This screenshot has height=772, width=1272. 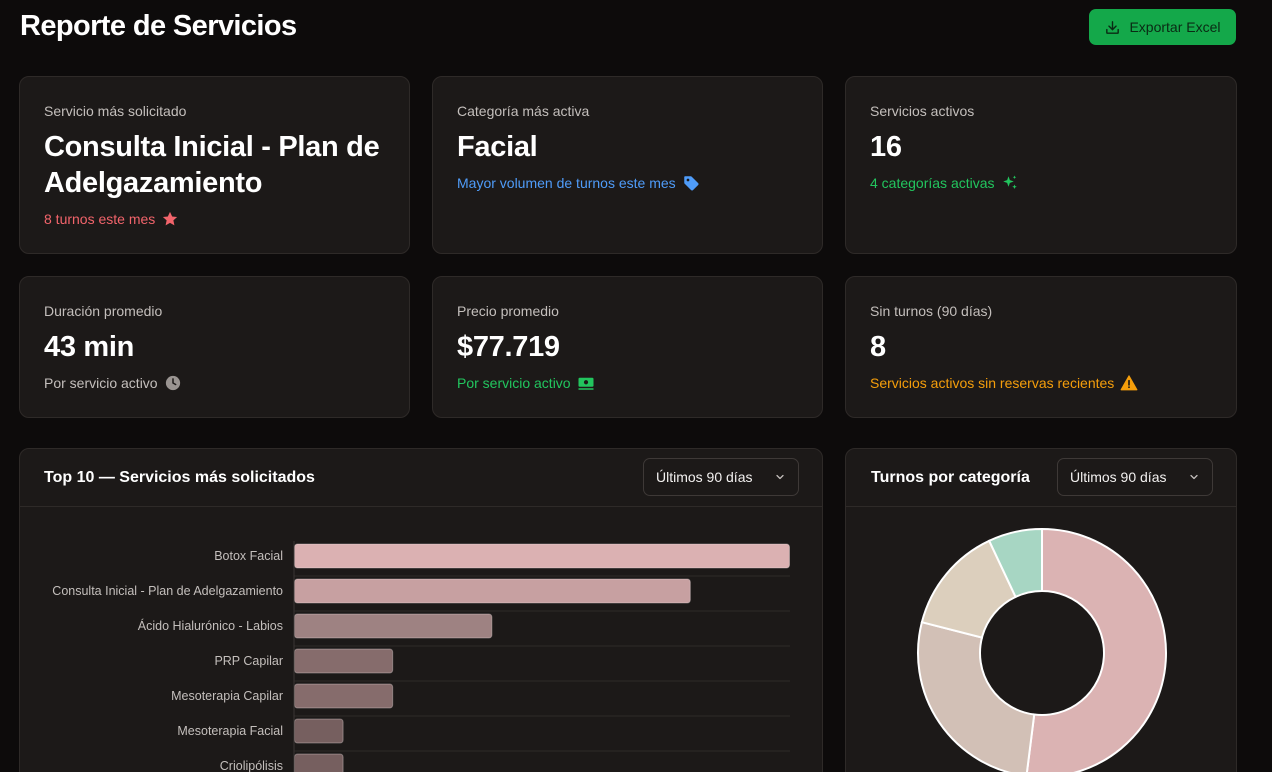 What do you see at coordinates (103, 311) in the screenshot?
I see `kpi-label: Duración promedio` at bounding box center [103, 311].